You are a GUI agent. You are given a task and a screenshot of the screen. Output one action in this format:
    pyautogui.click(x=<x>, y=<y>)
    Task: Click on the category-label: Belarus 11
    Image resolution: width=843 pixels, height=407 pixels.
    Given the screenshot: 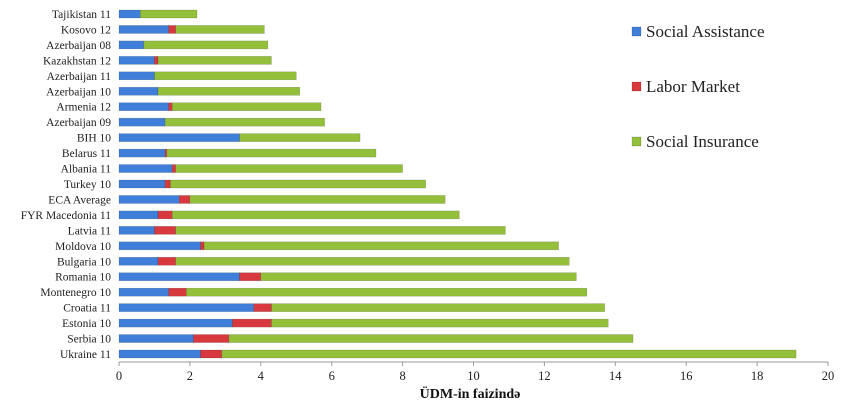 What is the action you would take?
    pyautogui.click(x=86, y=154)
    